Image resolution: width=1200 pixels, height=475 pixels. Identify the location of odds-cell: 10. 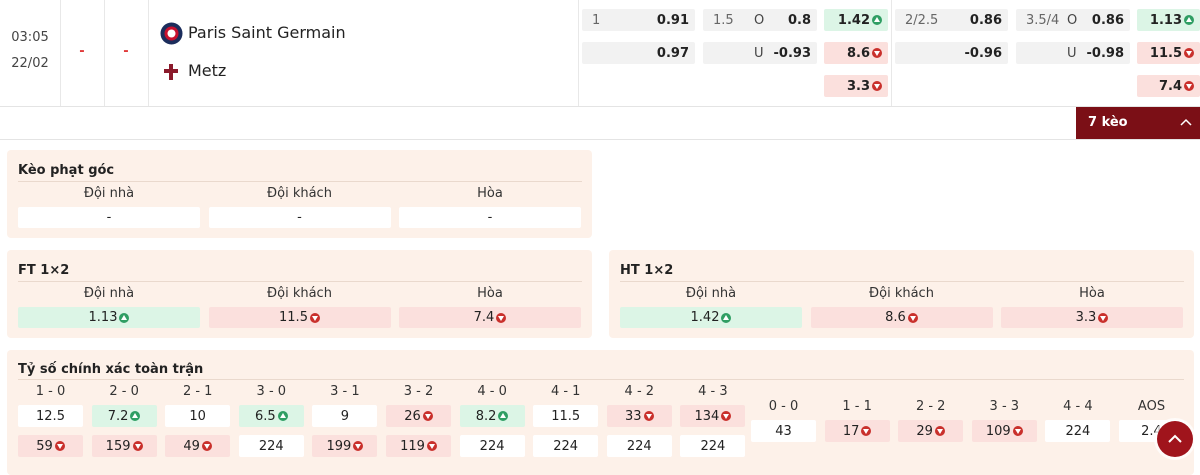
(198, 416).